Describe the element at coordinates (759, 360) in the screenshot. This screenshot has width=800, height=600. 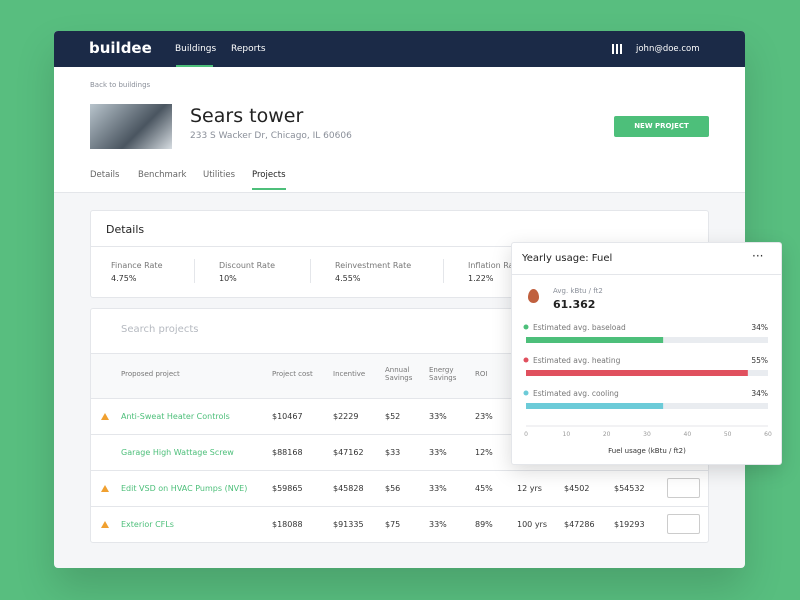
I see `value-label: 55%` at that location.